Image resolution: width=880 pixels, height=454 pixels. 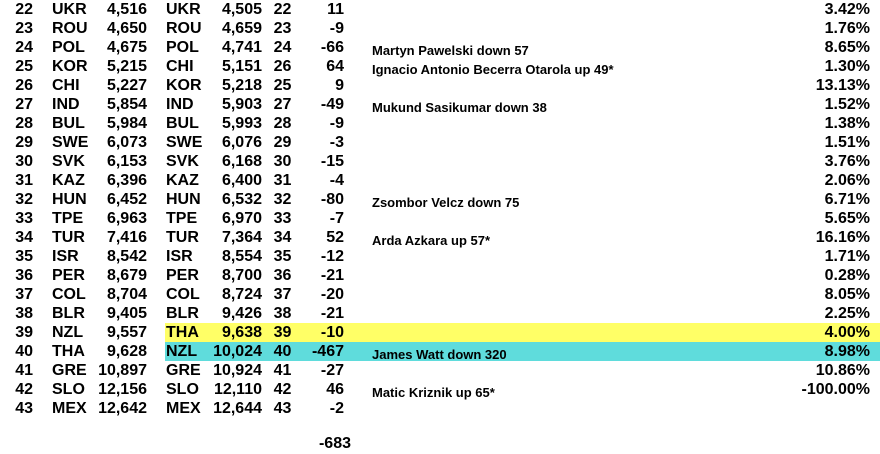 I want to click on value2-cell: 6,076, so click(x=241, y=142).